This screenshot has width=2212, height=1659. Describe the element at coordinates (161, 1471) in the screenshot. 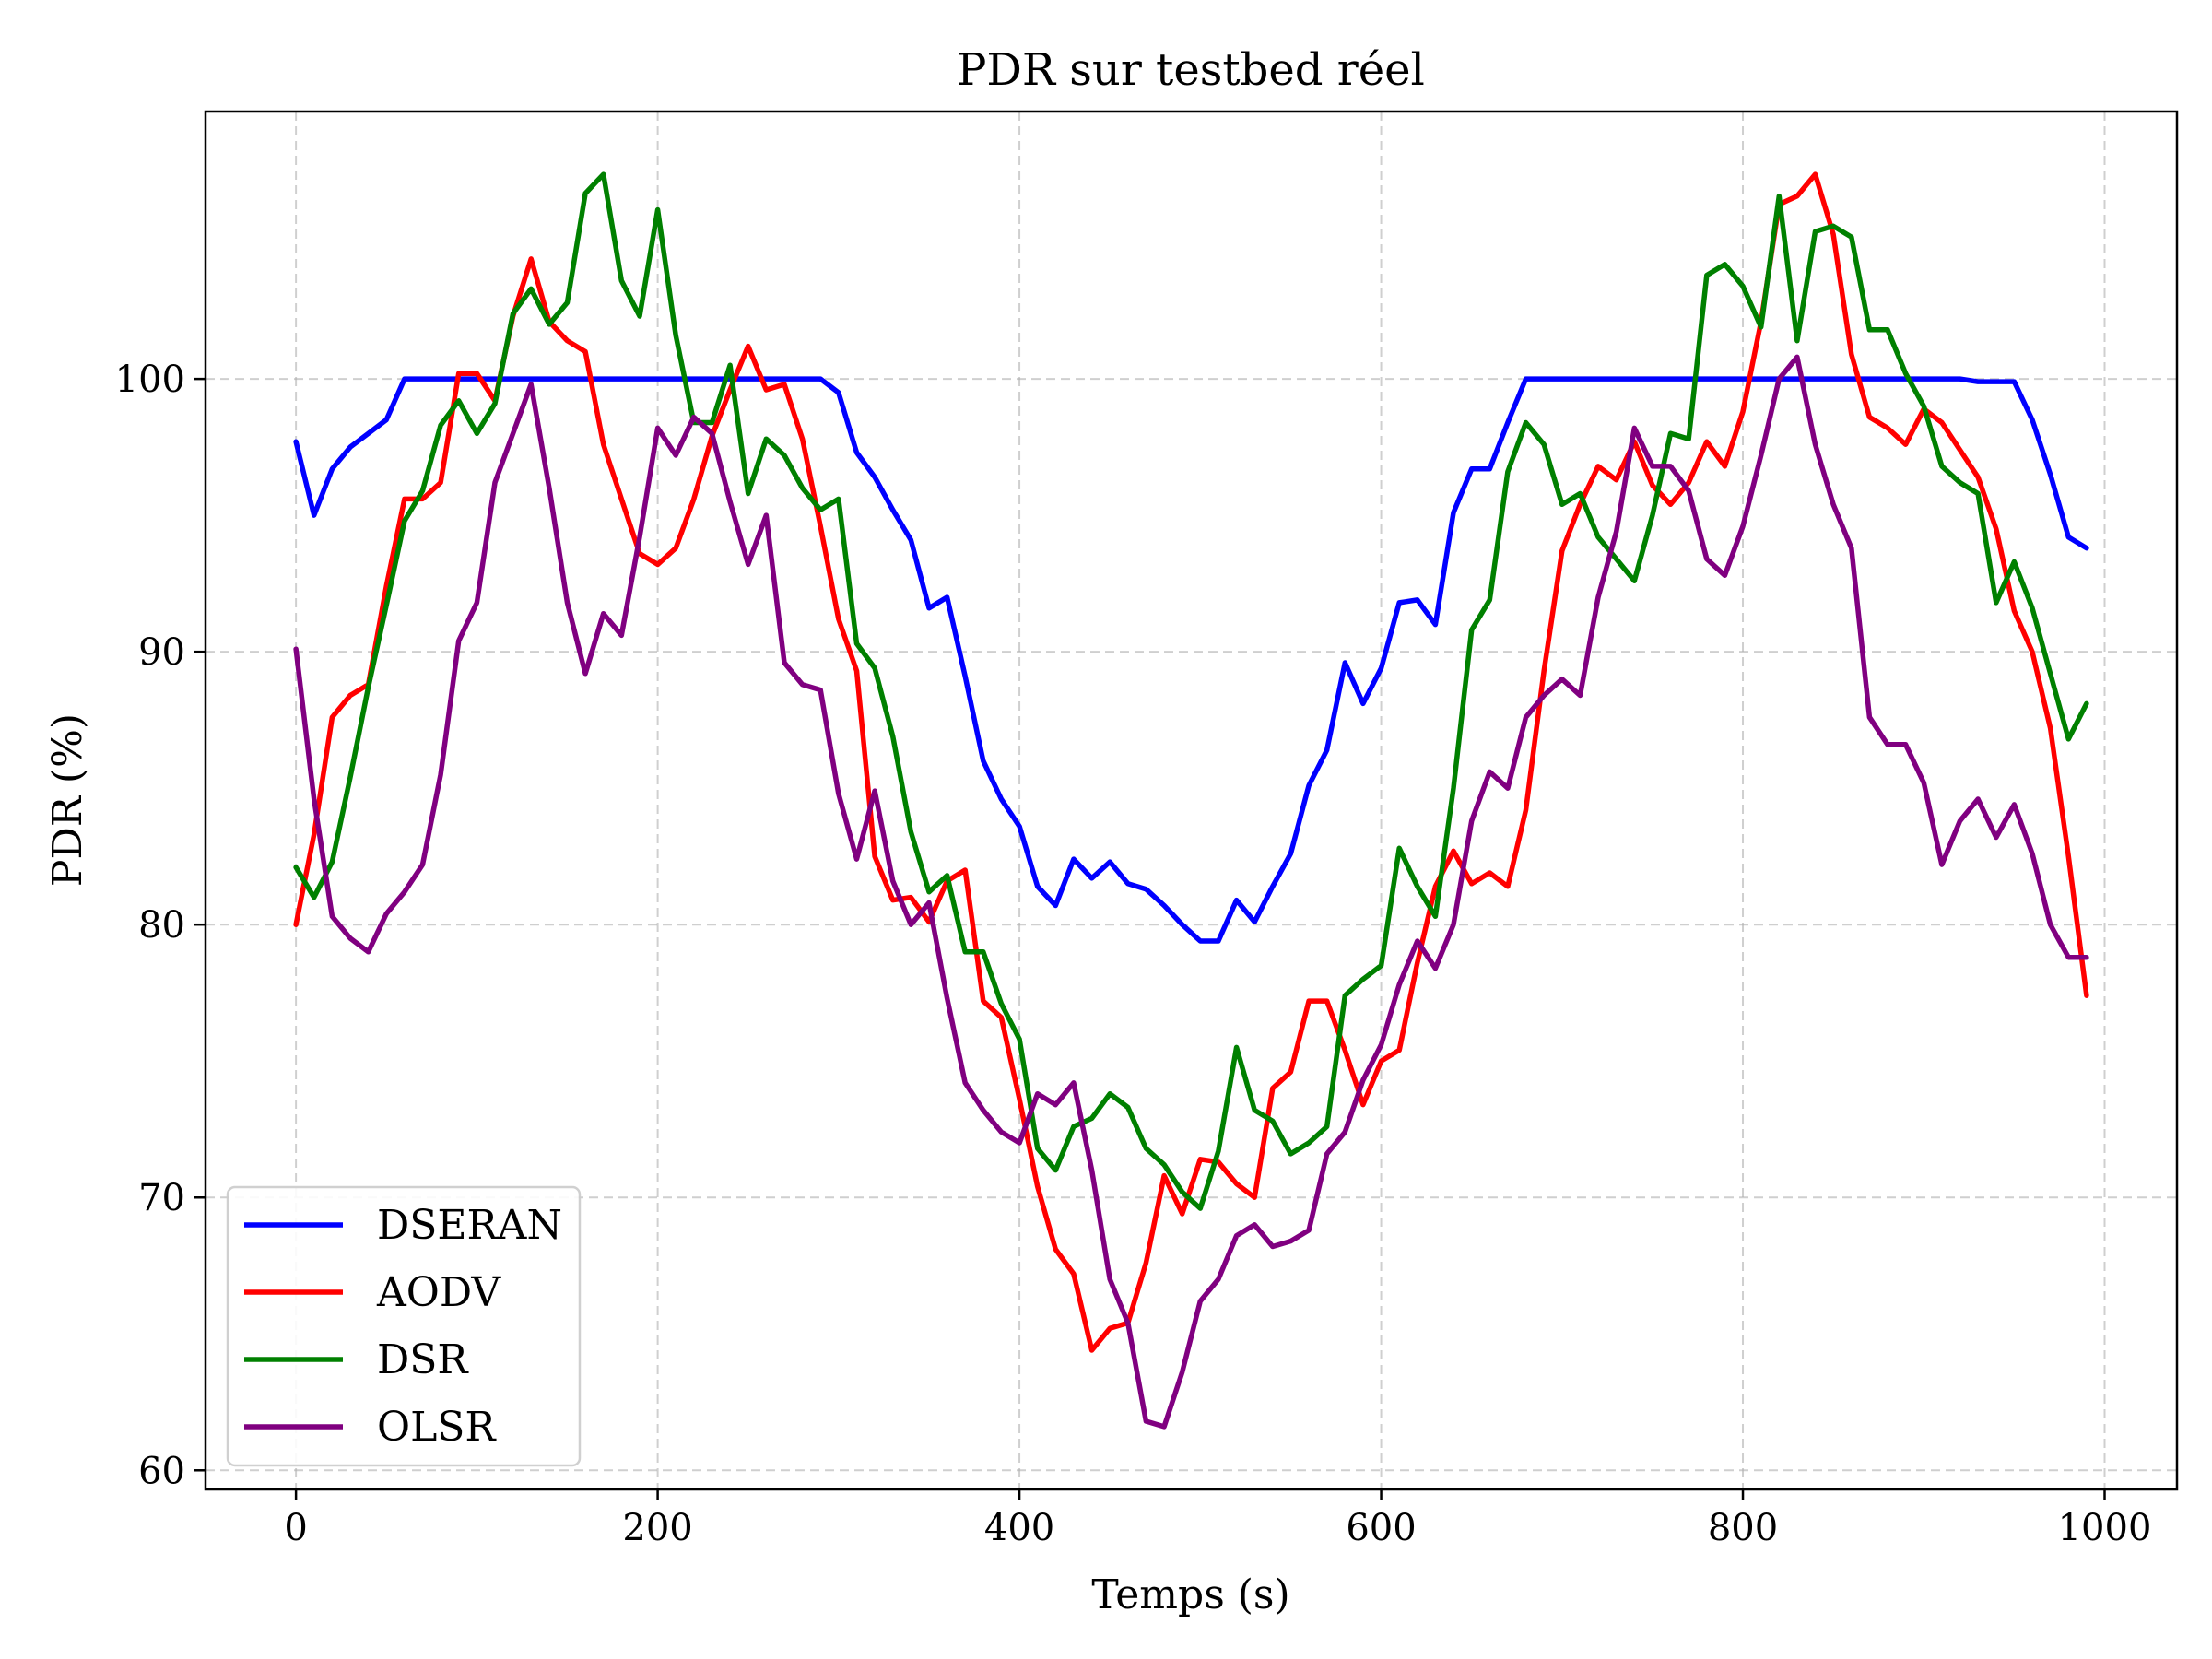

I see `y-tick-label: 60` at that location.